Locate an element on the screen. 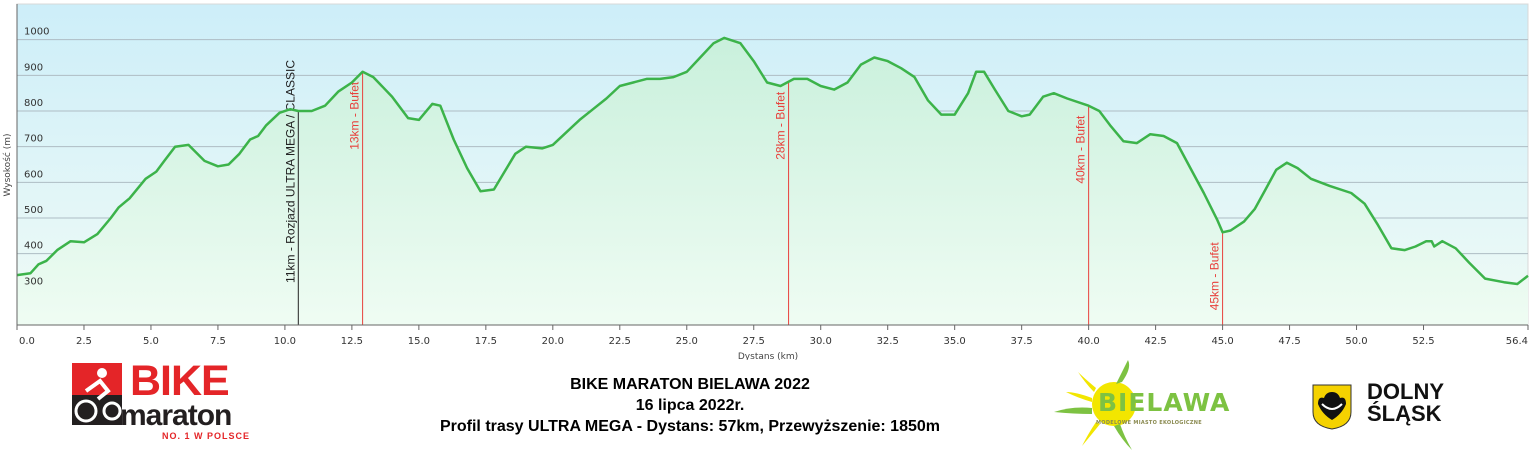 The width and height of the screenshot is (1536, 454). x-tick-label: 22.5 is located at coordinates (620, 341).